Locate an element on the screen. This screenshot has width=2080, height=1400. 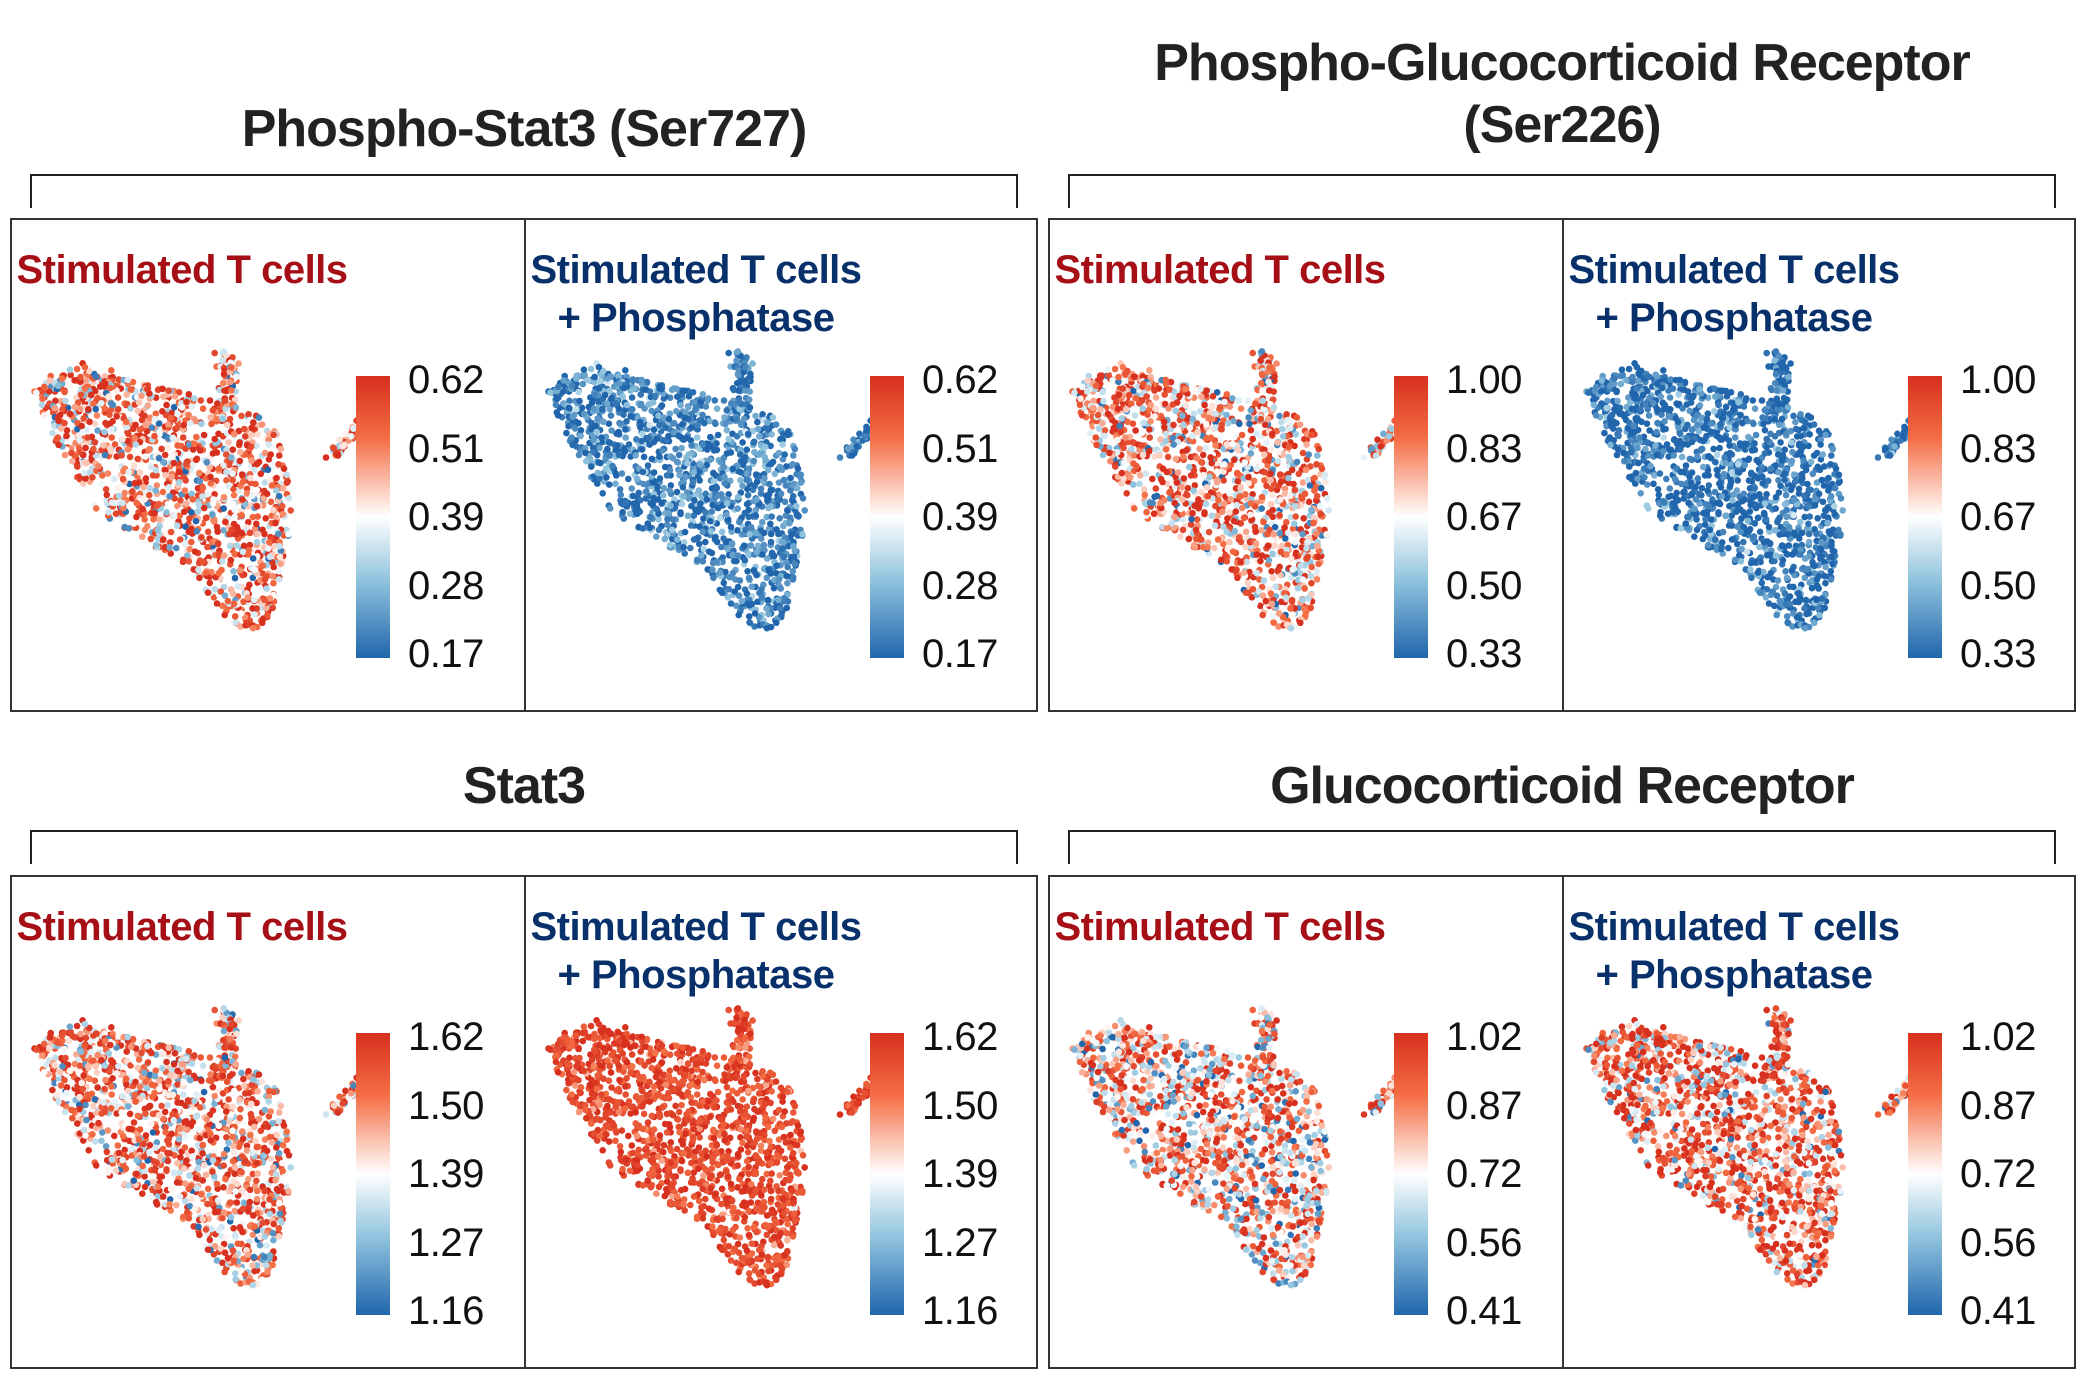
panel-title-line: Stimulated T cells is located at coordinates (1220, 270).